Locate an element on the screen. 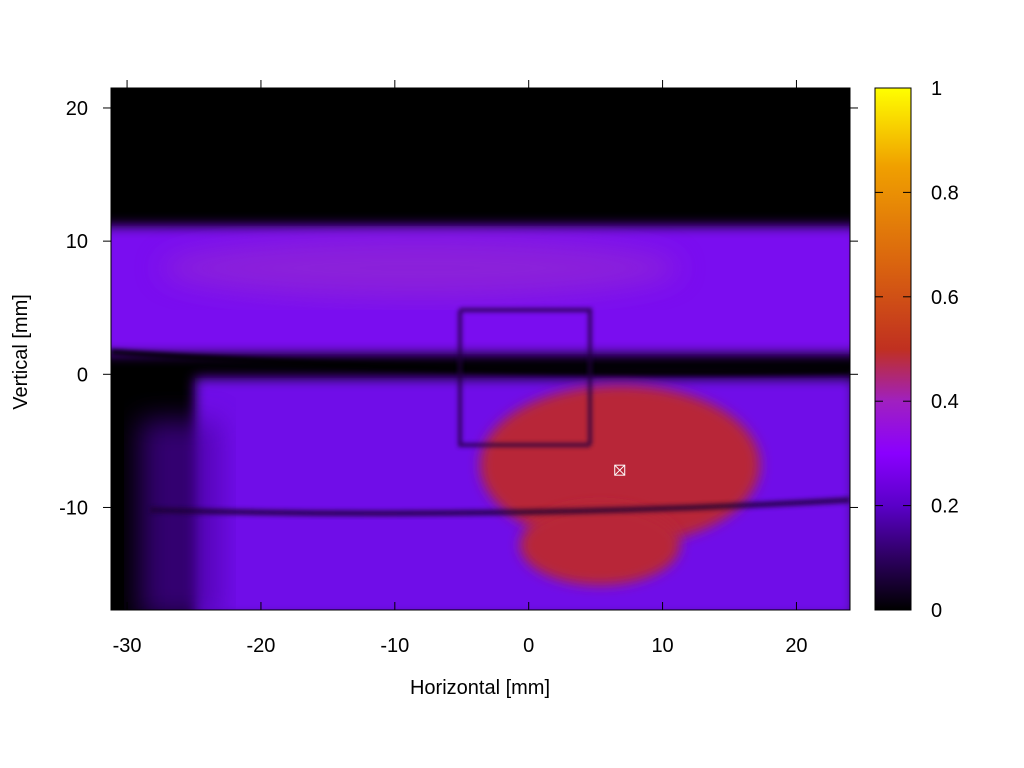  x-axis-title: Horizontal [mm] is located at coordinates (480, 688).